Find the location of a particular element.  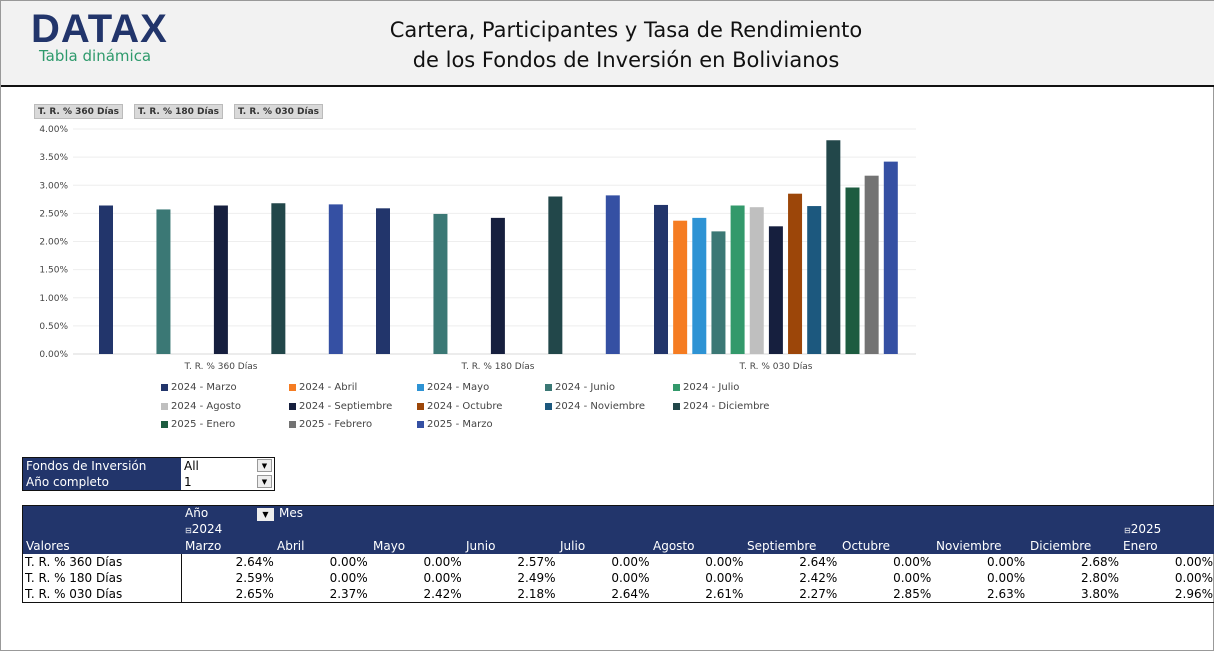

legend-item: 2025 - Marzo is located at coordinates (455, 424).